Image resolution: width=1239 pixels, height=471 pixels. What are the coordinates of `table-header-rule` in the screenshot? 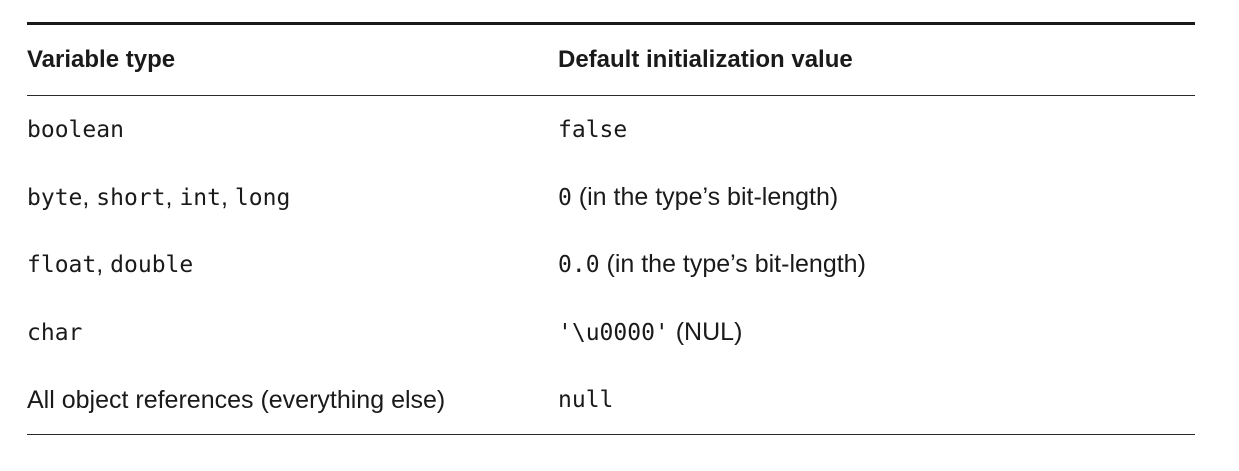 It's located at (611, 95).